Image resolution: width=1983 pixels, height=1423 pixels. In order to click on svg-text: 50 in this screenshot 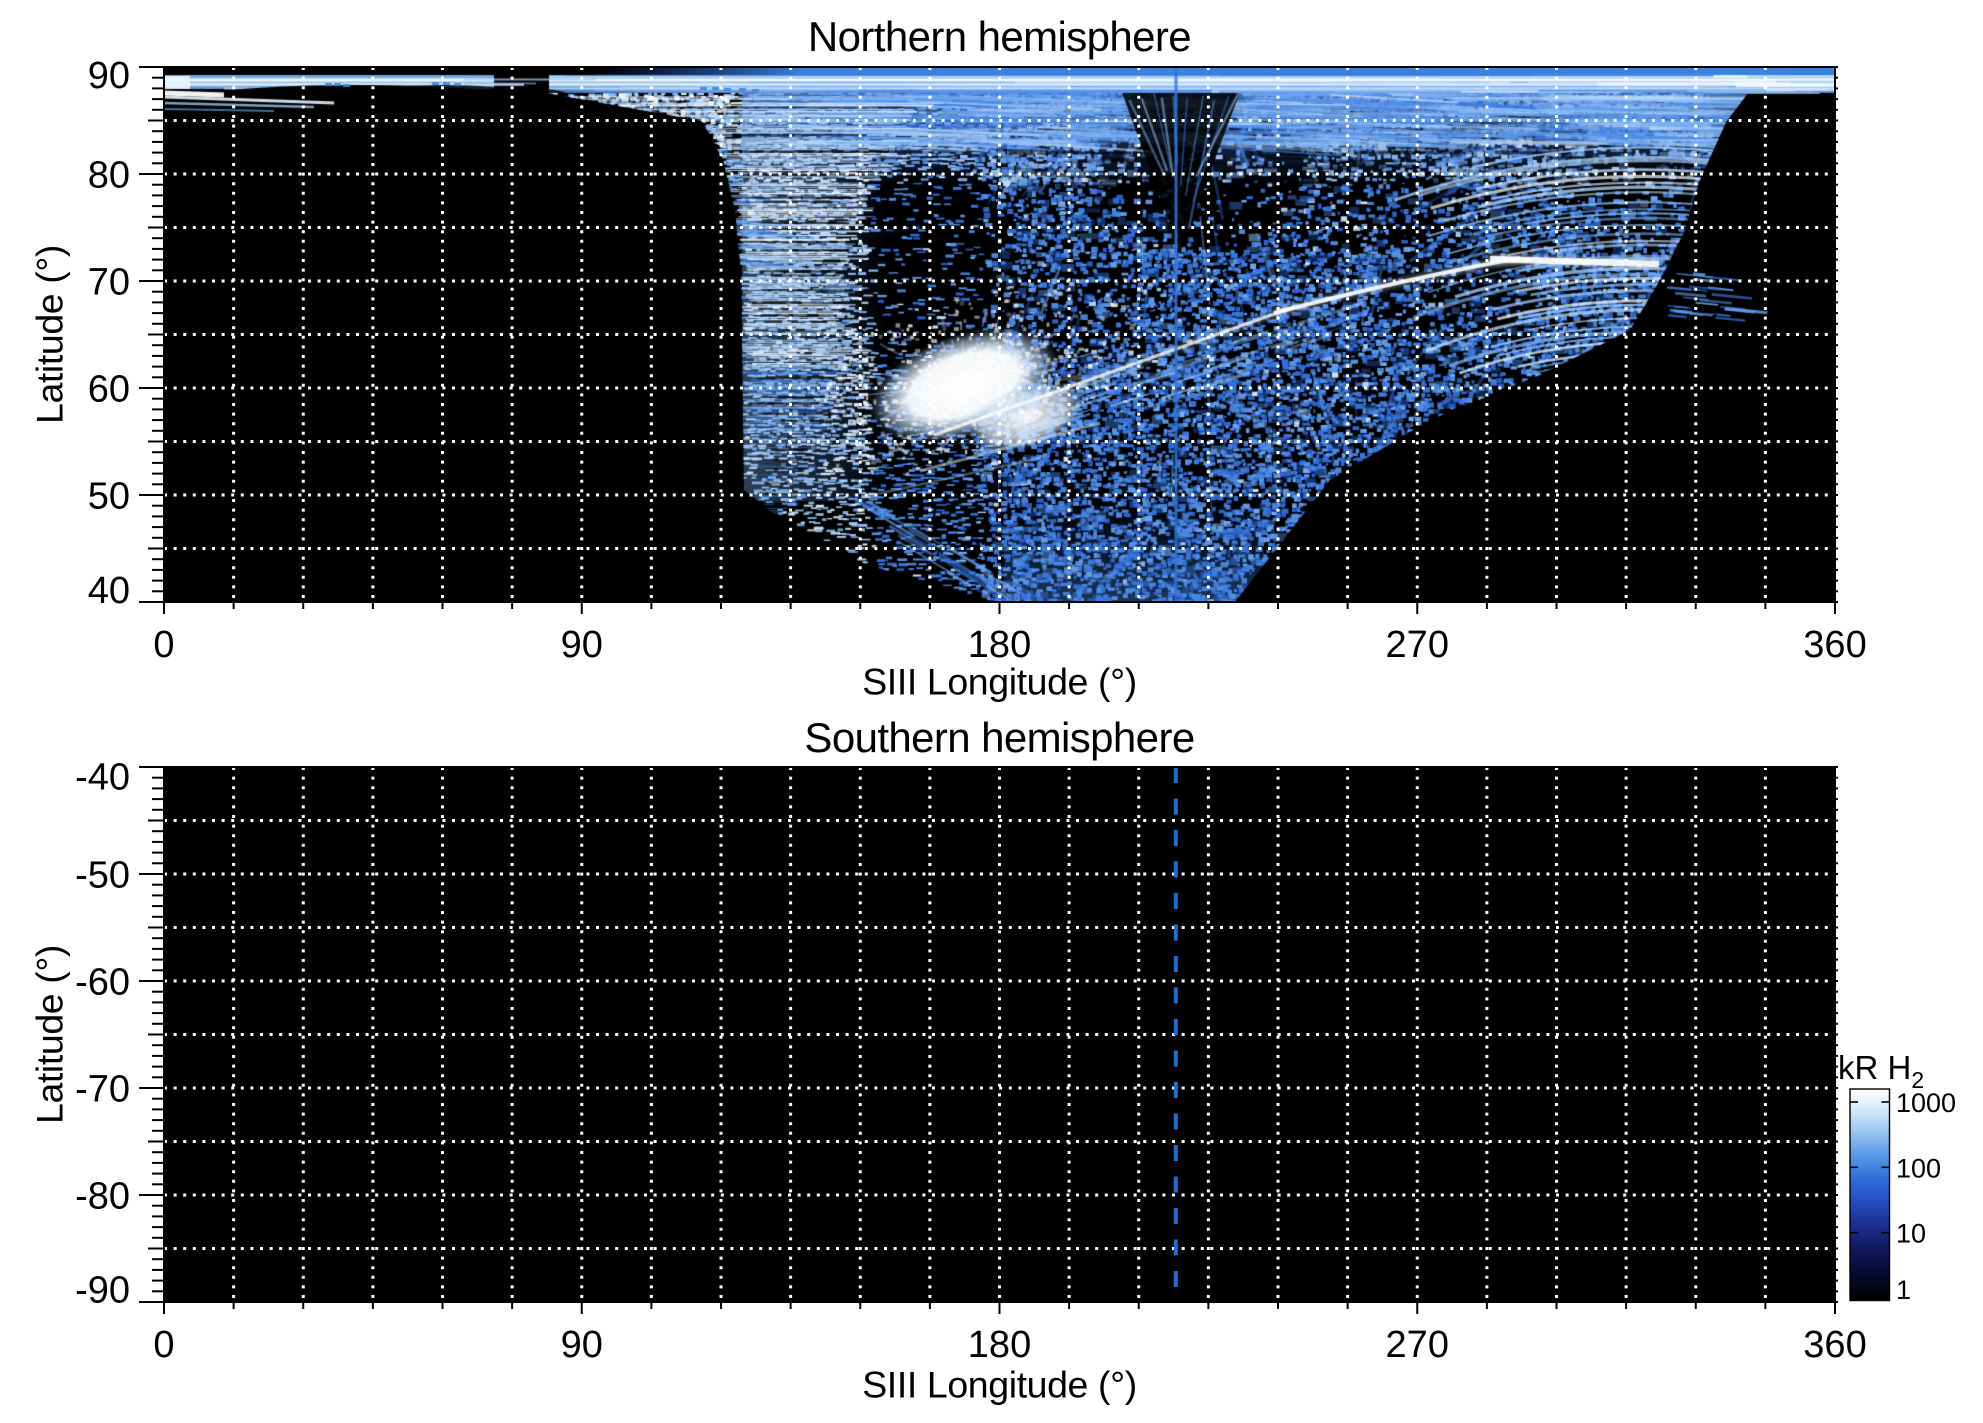, I will do `click(109, 497)`.